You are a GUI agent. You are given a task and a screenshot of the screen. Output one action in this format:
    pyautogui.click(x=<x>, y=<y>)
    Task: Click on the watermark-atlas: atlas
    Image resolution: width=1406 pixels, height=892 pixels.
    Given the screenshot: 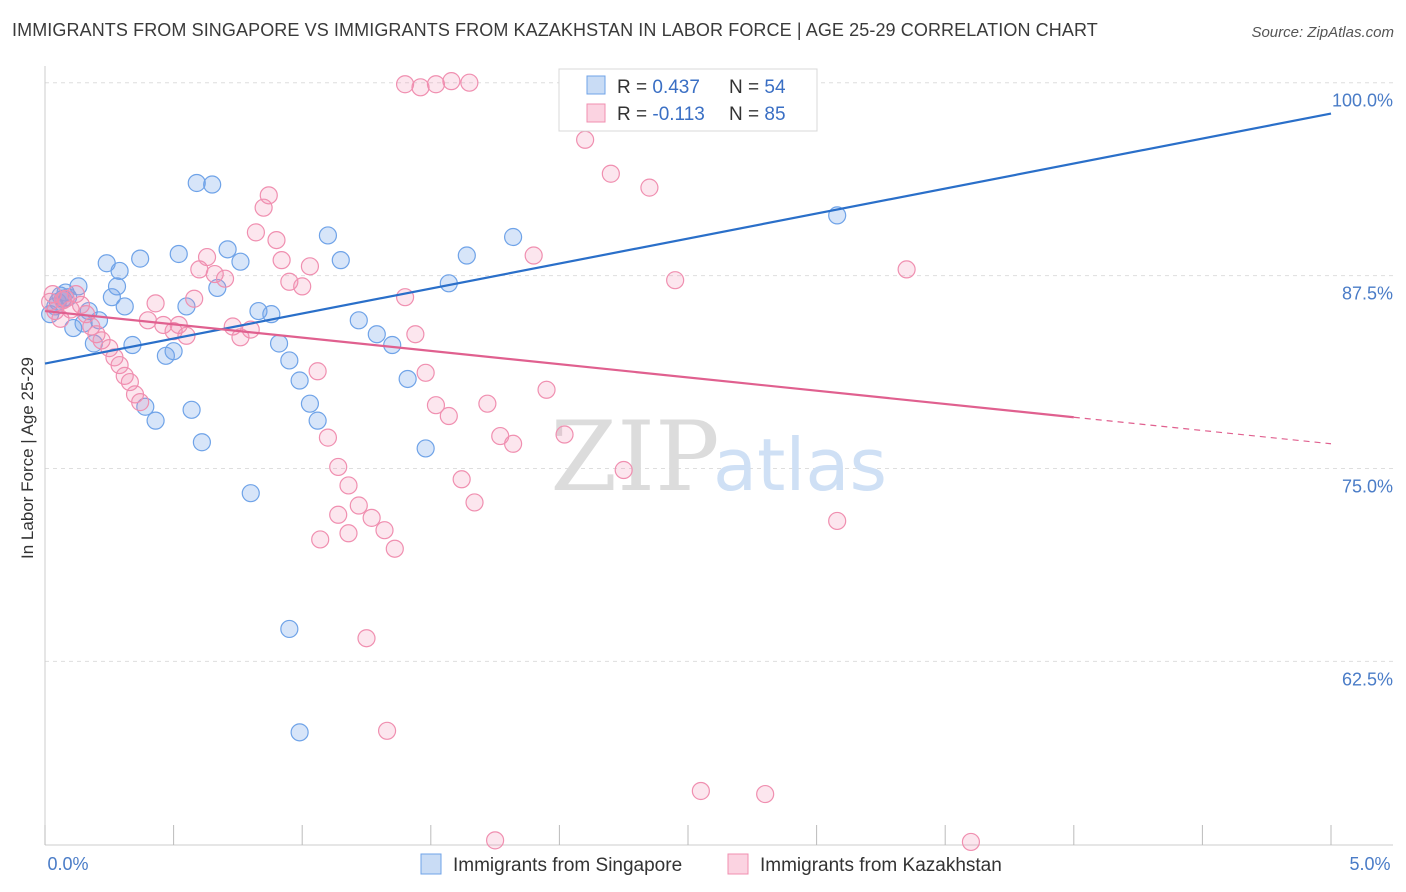 What is the action you would take?
    pyautogui.click(x=800, y=465)
    